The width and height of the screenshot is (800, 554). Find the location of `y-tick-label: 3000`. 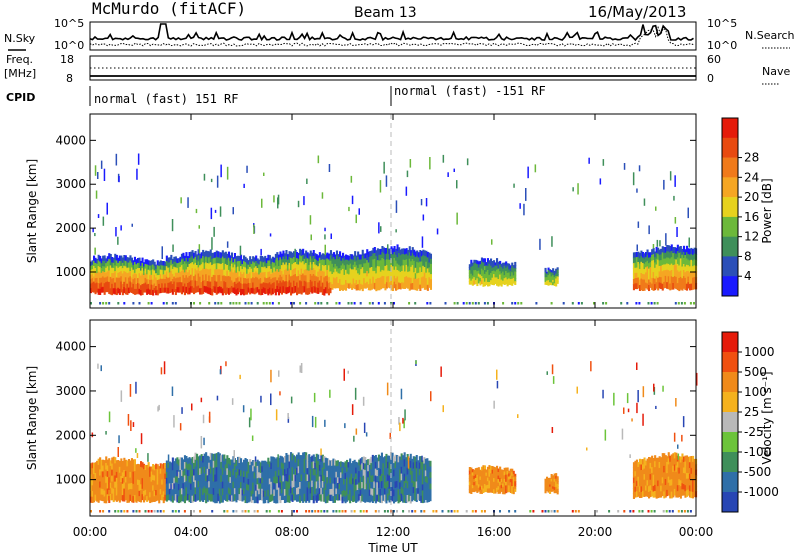

y-tick-label: 3000 is located at coordinates (70, 184).